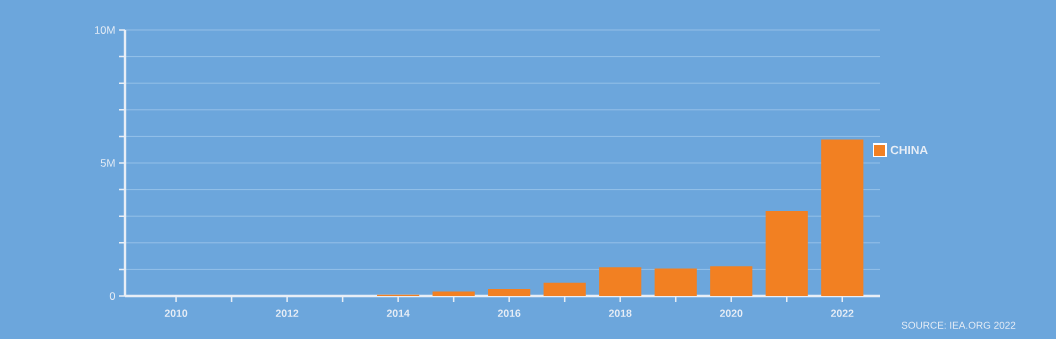  Describe the element at coordinates (176, 313) in the screenshot. I see `x-tick-label: 2010` at that location.